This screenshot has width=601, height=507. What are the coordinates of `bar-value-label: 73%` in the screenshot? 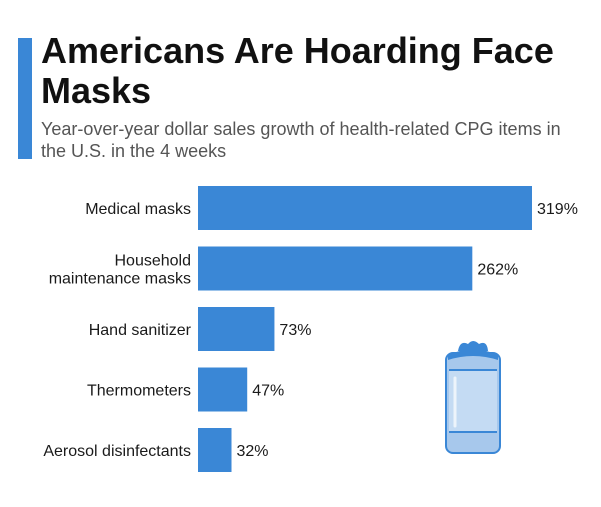 It's located at (295, 330).